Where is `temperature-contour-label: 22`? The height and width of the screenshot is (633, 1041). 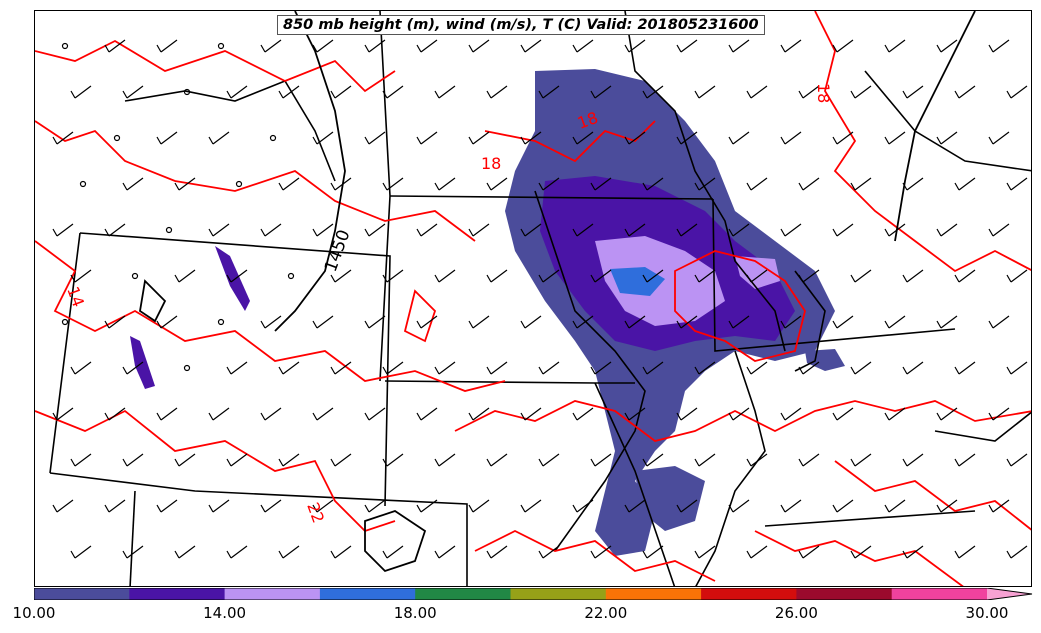
temperature-contour-label: 22 is located at coordinates (315, 513).